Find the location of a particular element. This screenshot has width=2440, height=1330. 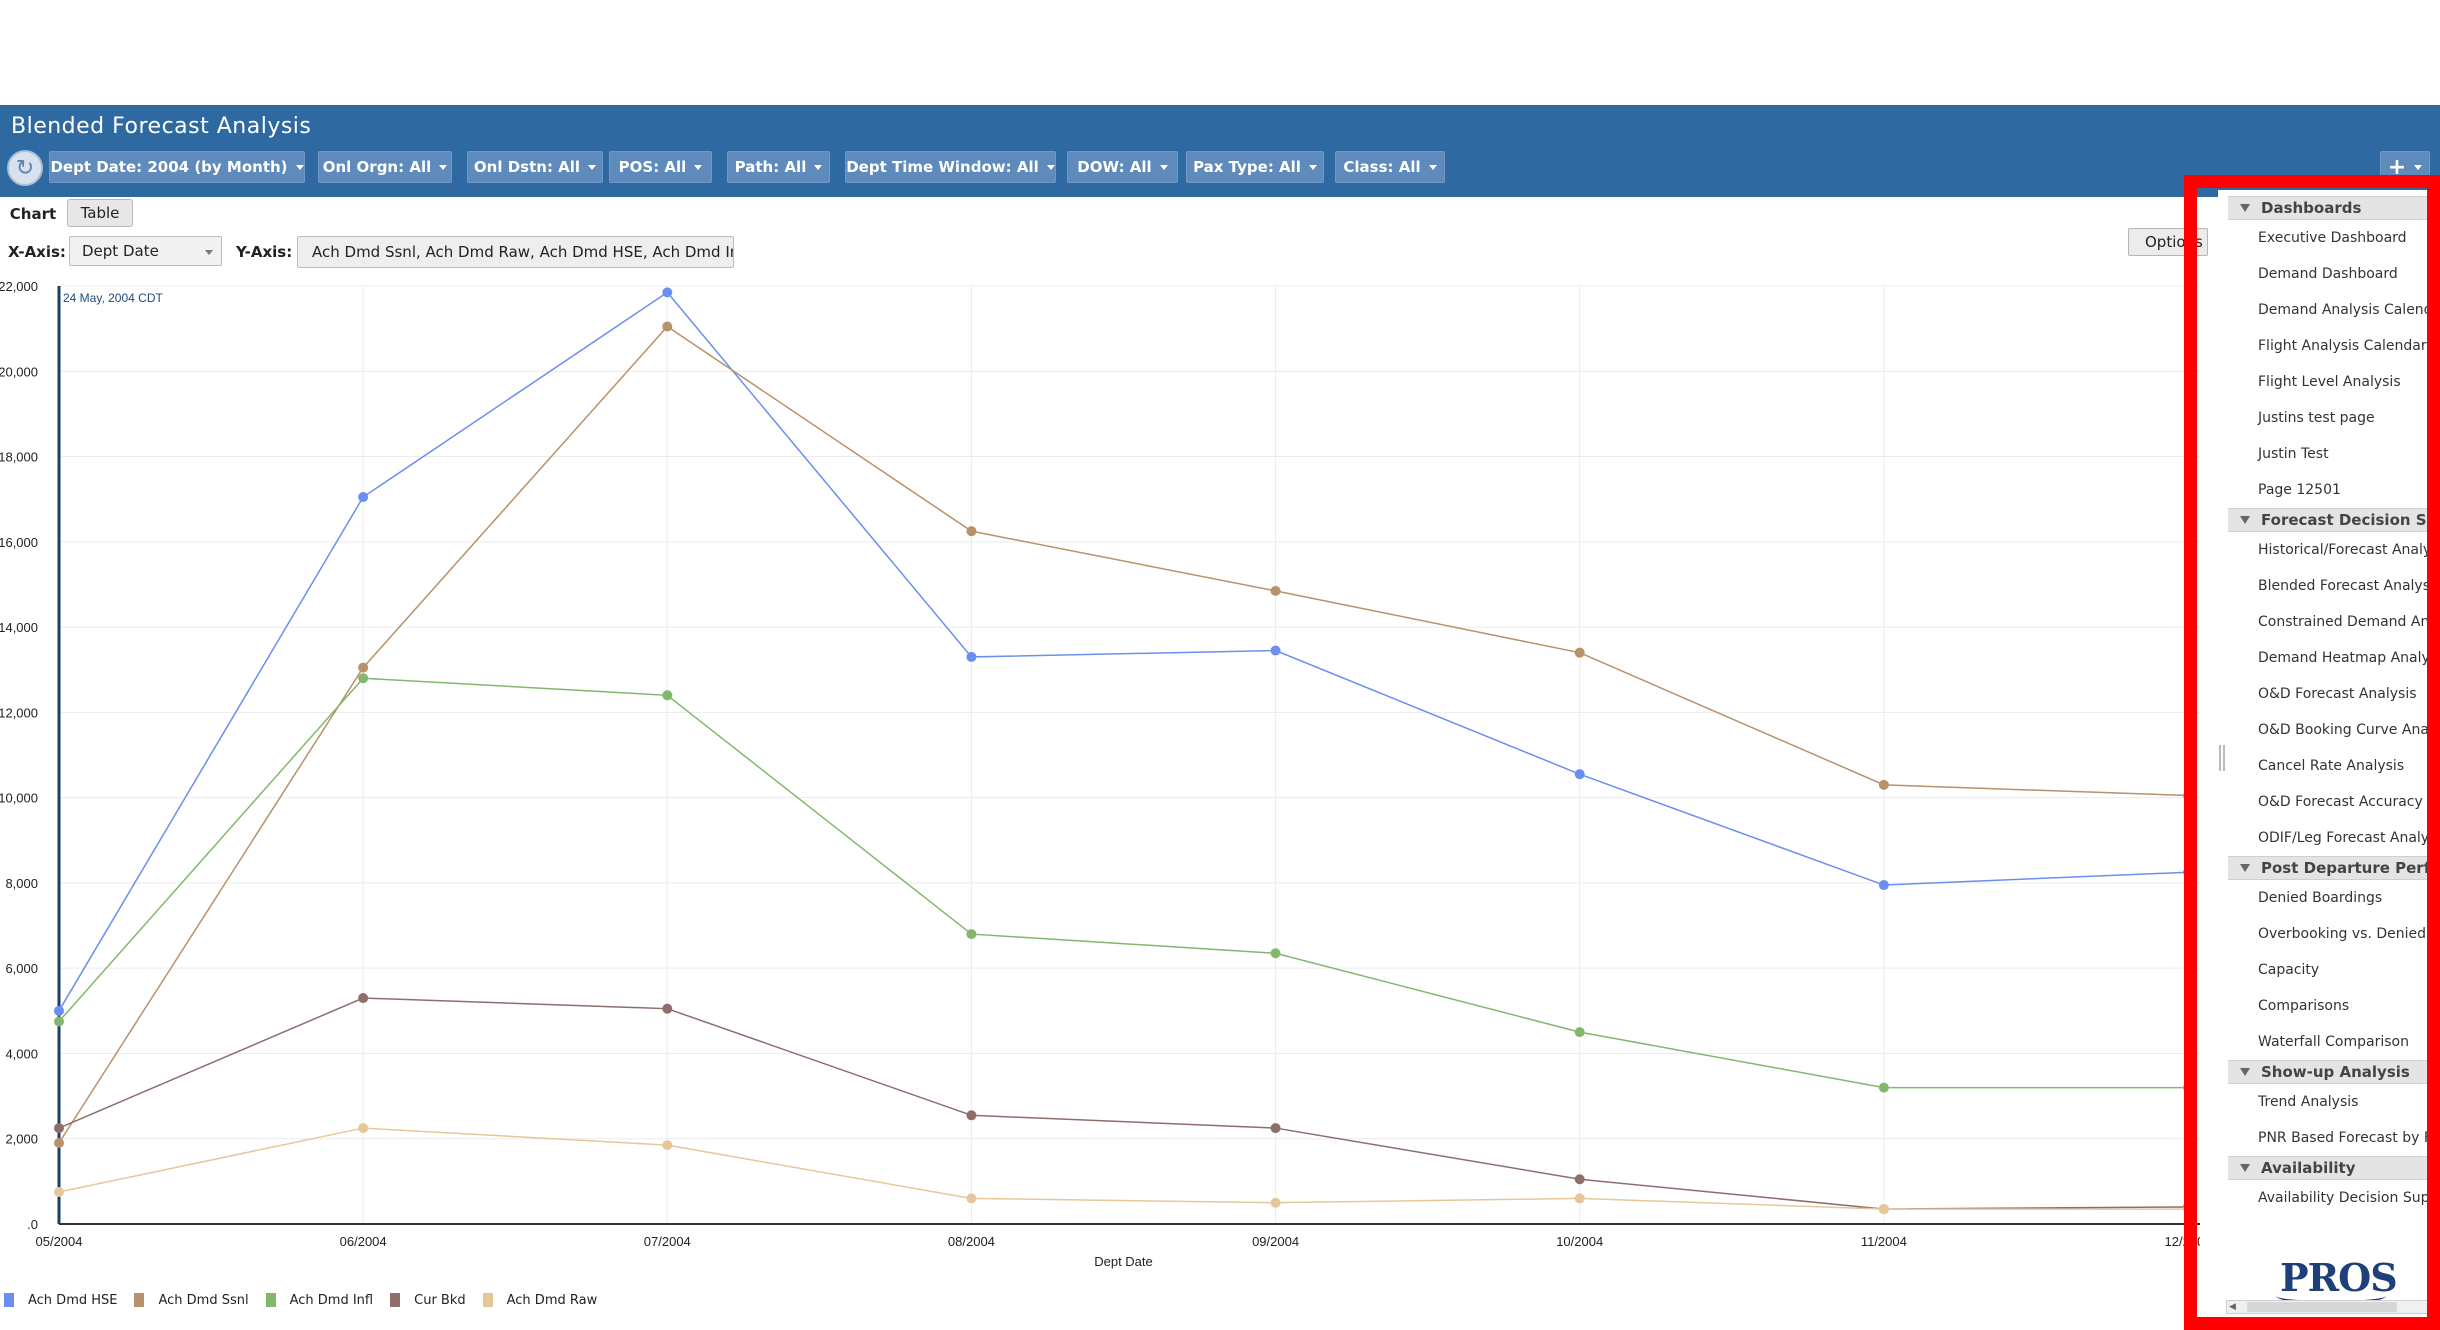

filter-label: Pax Type: All is located at coordinates (1247, 167).